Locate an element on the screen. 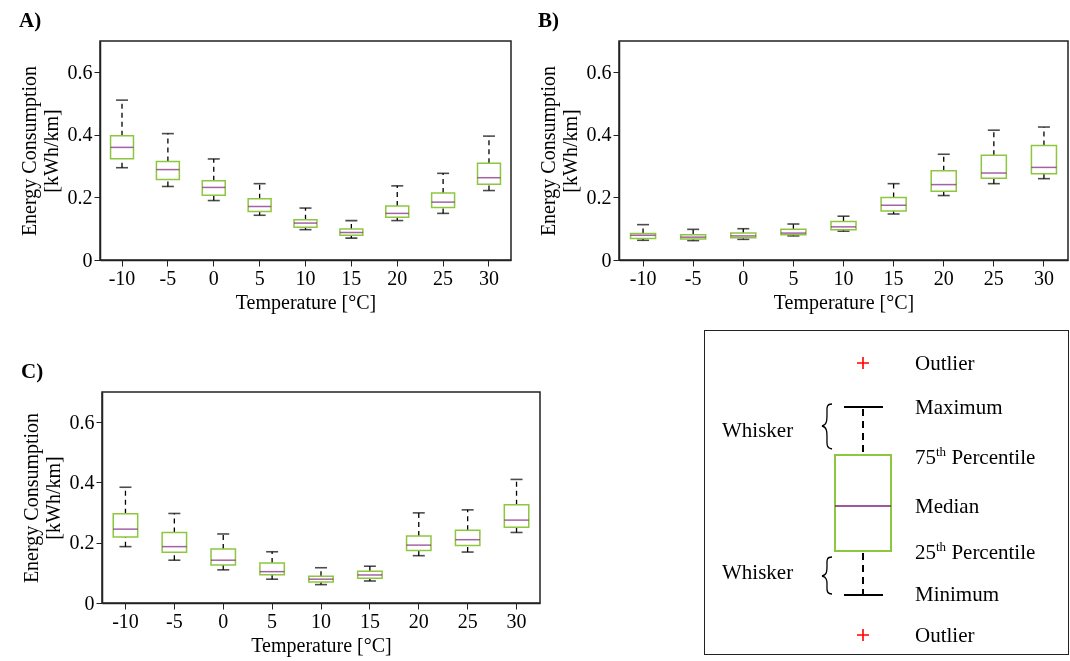 The width and height of the screenshot is (1070, 661). text: Minimum is located at coordinates (957, 593).